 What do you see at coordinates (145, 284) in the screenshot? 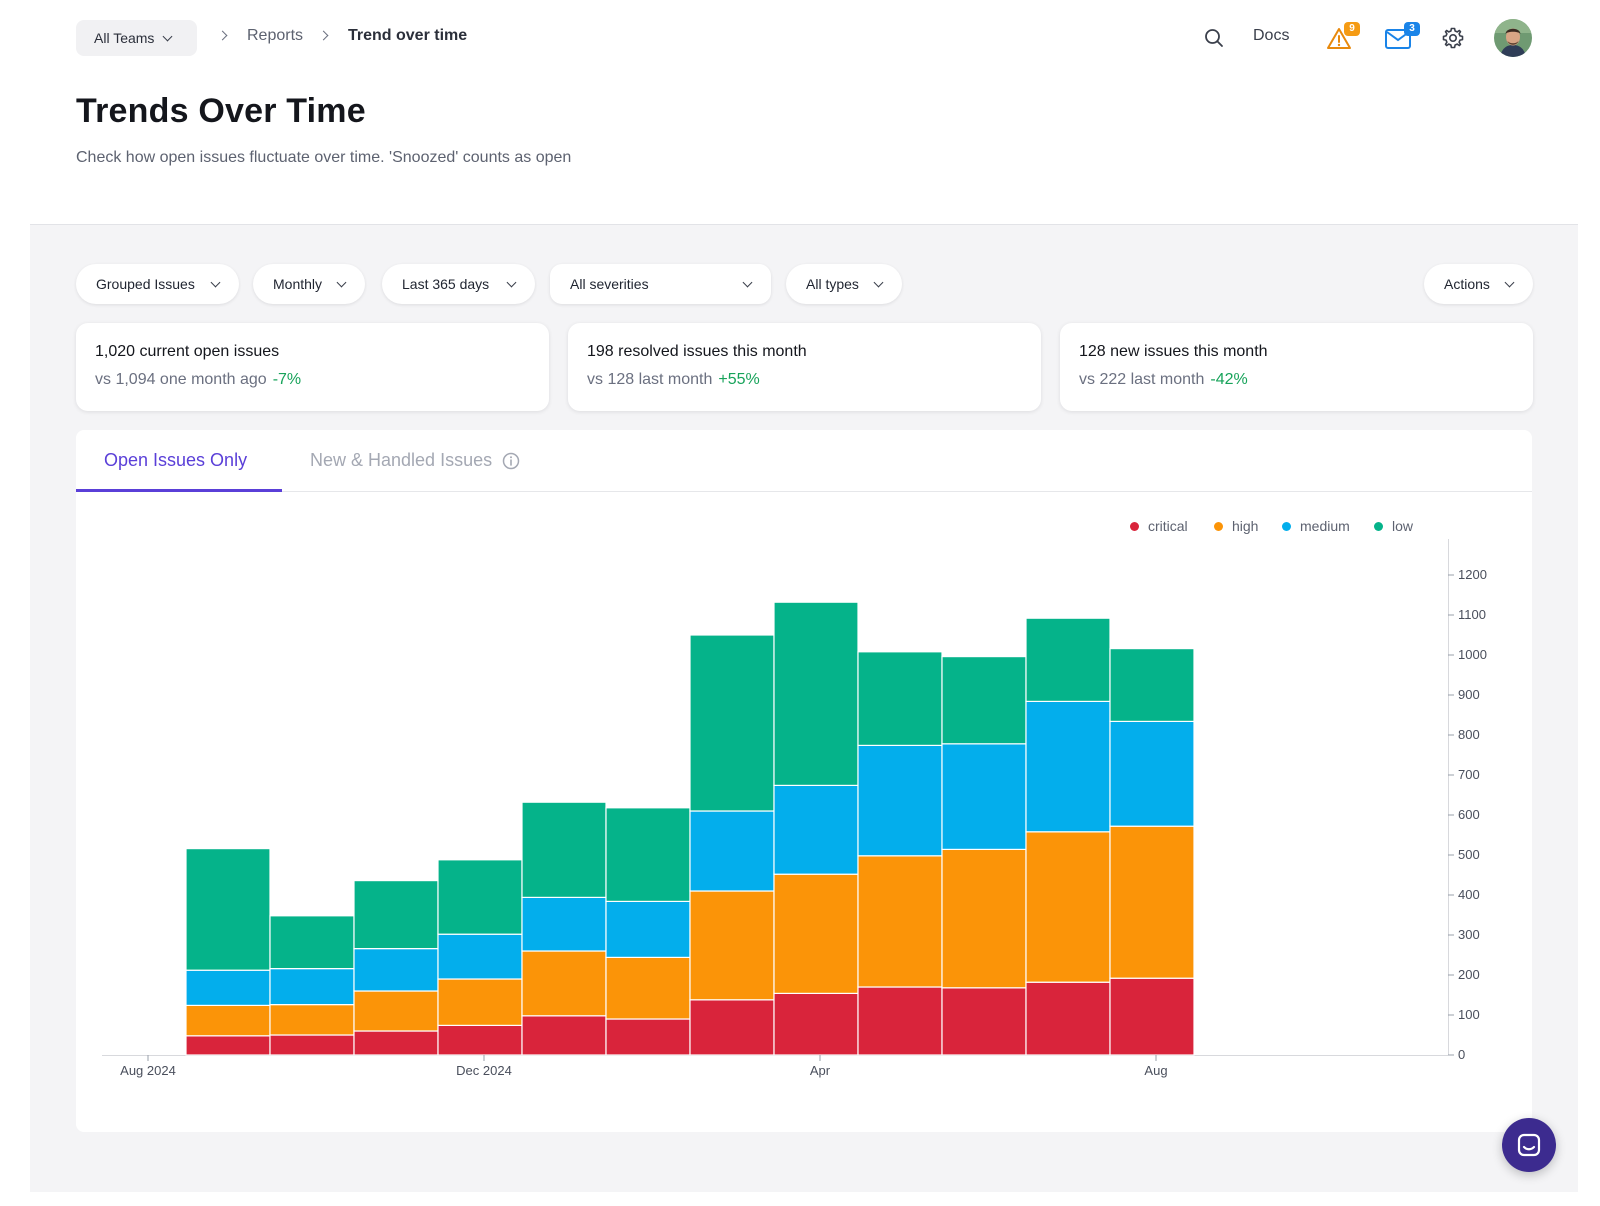
I see `grouping-filter-label: Grouped Issues` at bounding box center [145, 284].